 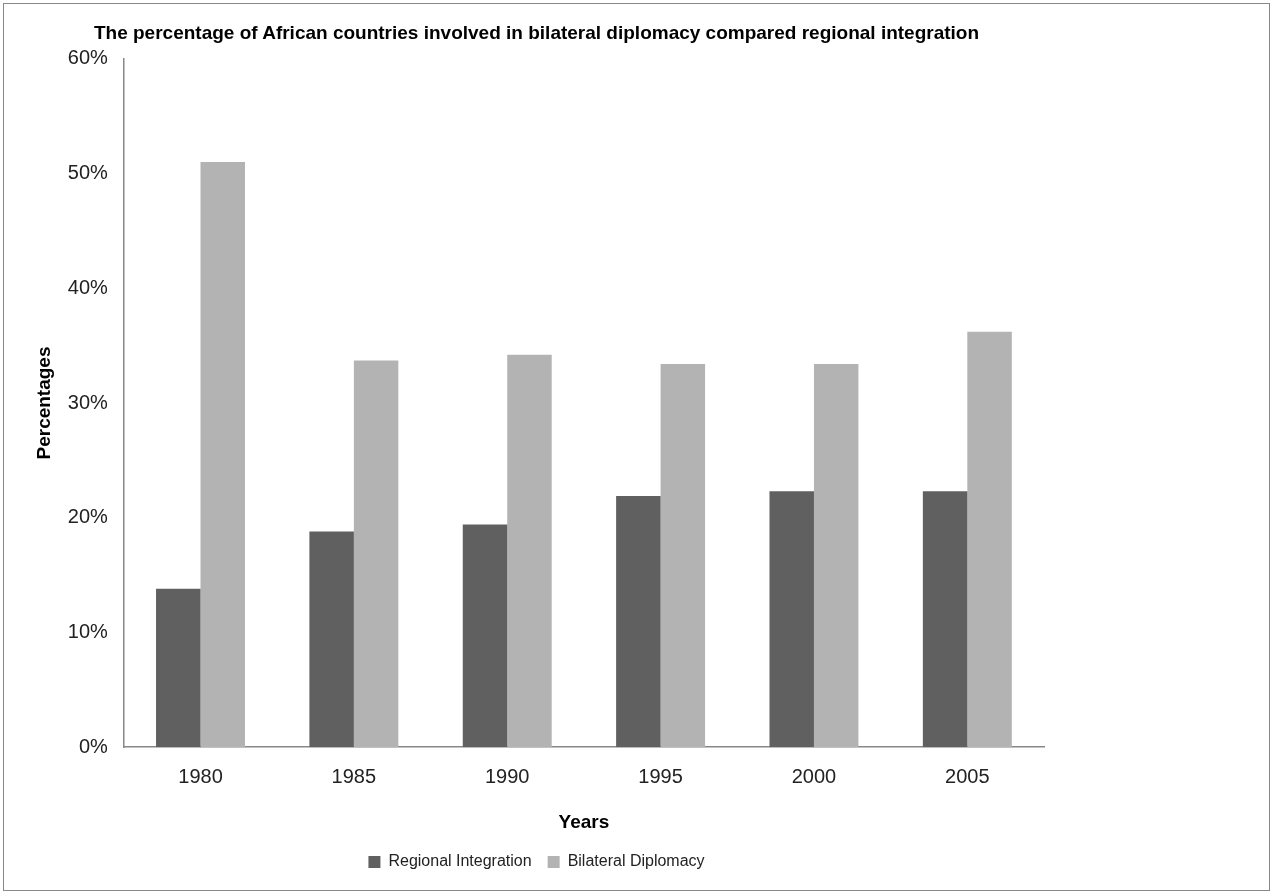 What do you see at coordinates (460, 861) in the screenshot?
I see `legend-label: Regional Integration` at bounding box center [460, 861].